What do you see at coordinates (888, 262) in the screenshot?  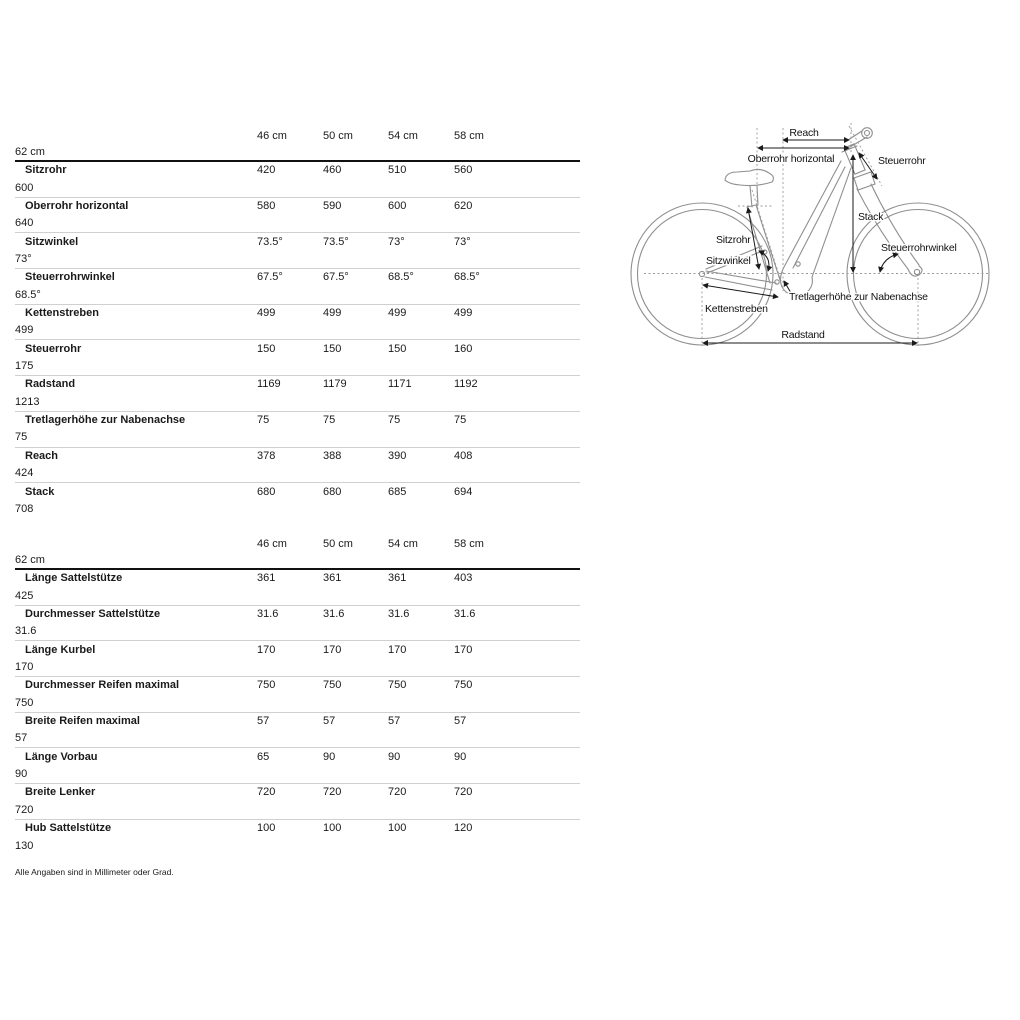 I see `steuerrohrwinkel-arc` at bounding box center [888, 262].